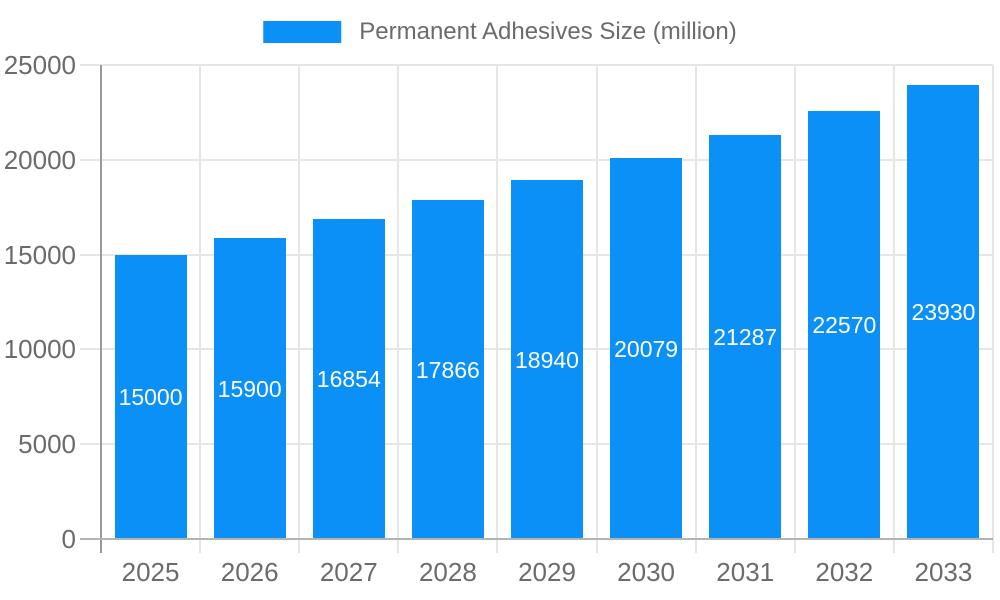  I want to click on x-axis-tick-label: 2026, so click(249, 572).